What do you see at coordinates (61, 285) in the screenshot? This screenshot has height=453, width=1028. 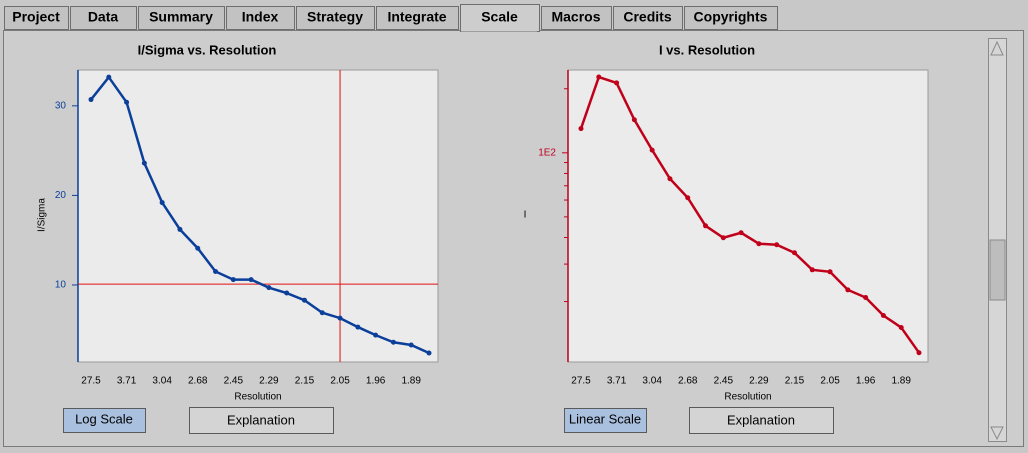 I see `y-tick-label: 10` at bounding box center [61, 285].